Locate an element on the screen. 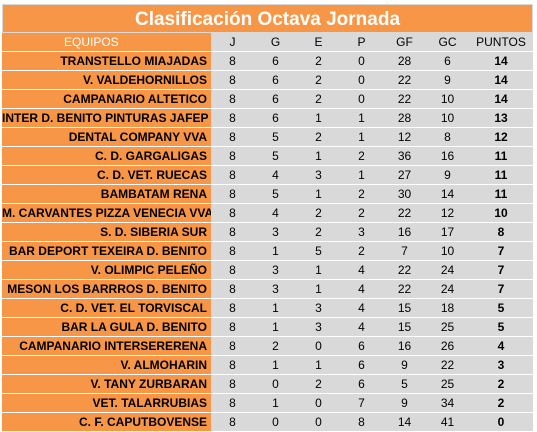  team-name: V. TANY ZURBARAN is located at coordinates (106, 384).